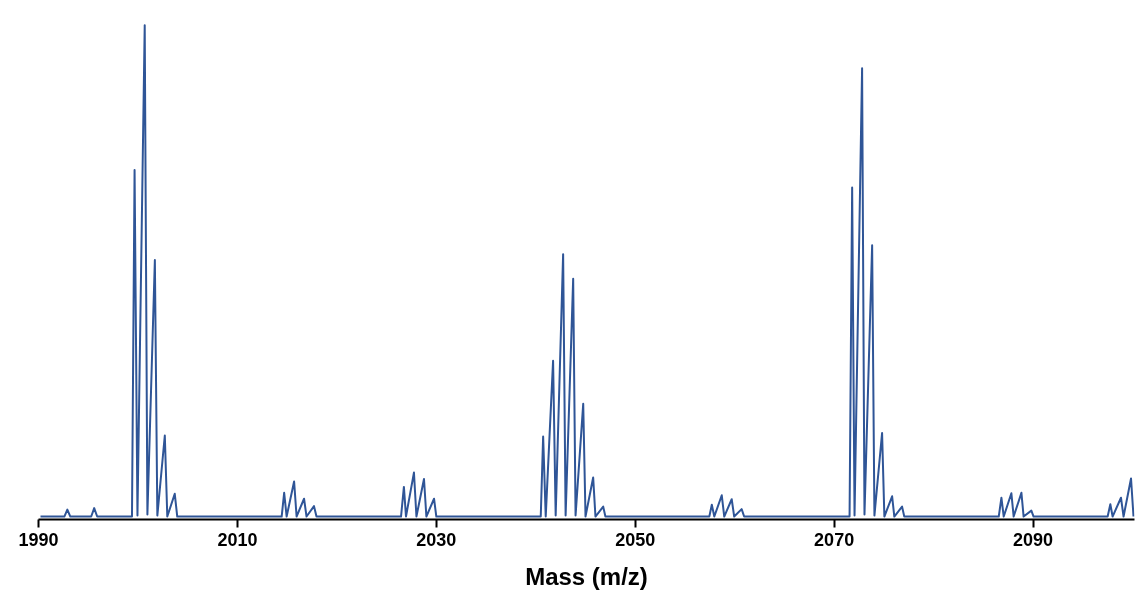  Describe the element at coordinates (237, 539) in the screenshot. I see `x-tick-label: 2010` at that location.